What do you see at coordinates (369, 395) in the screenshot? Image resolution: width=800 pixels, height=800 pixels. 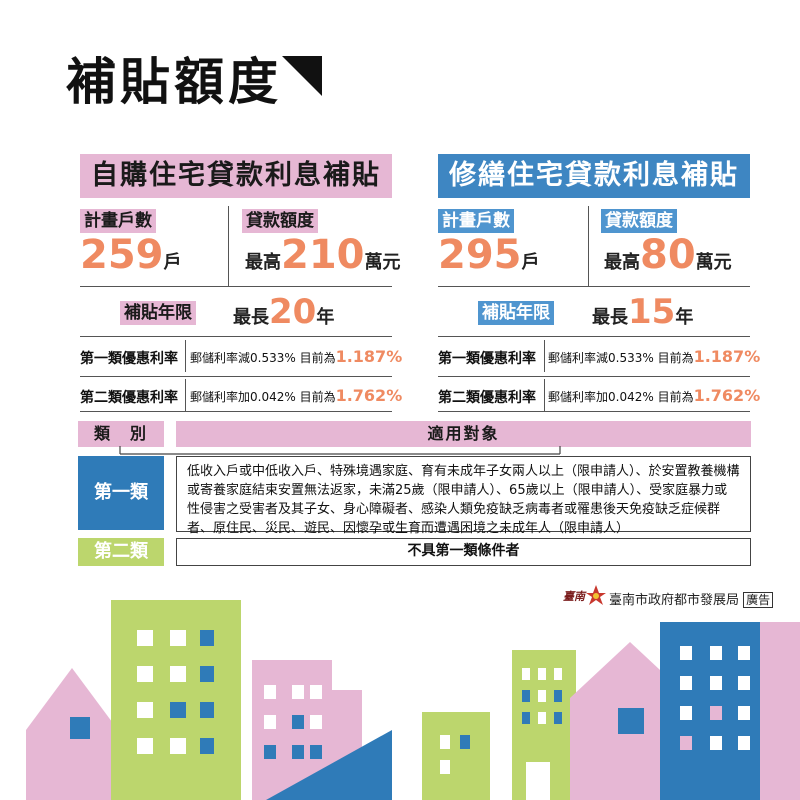 I see `left-rate2-value: 1.762%` at bounding box center [369, 395].